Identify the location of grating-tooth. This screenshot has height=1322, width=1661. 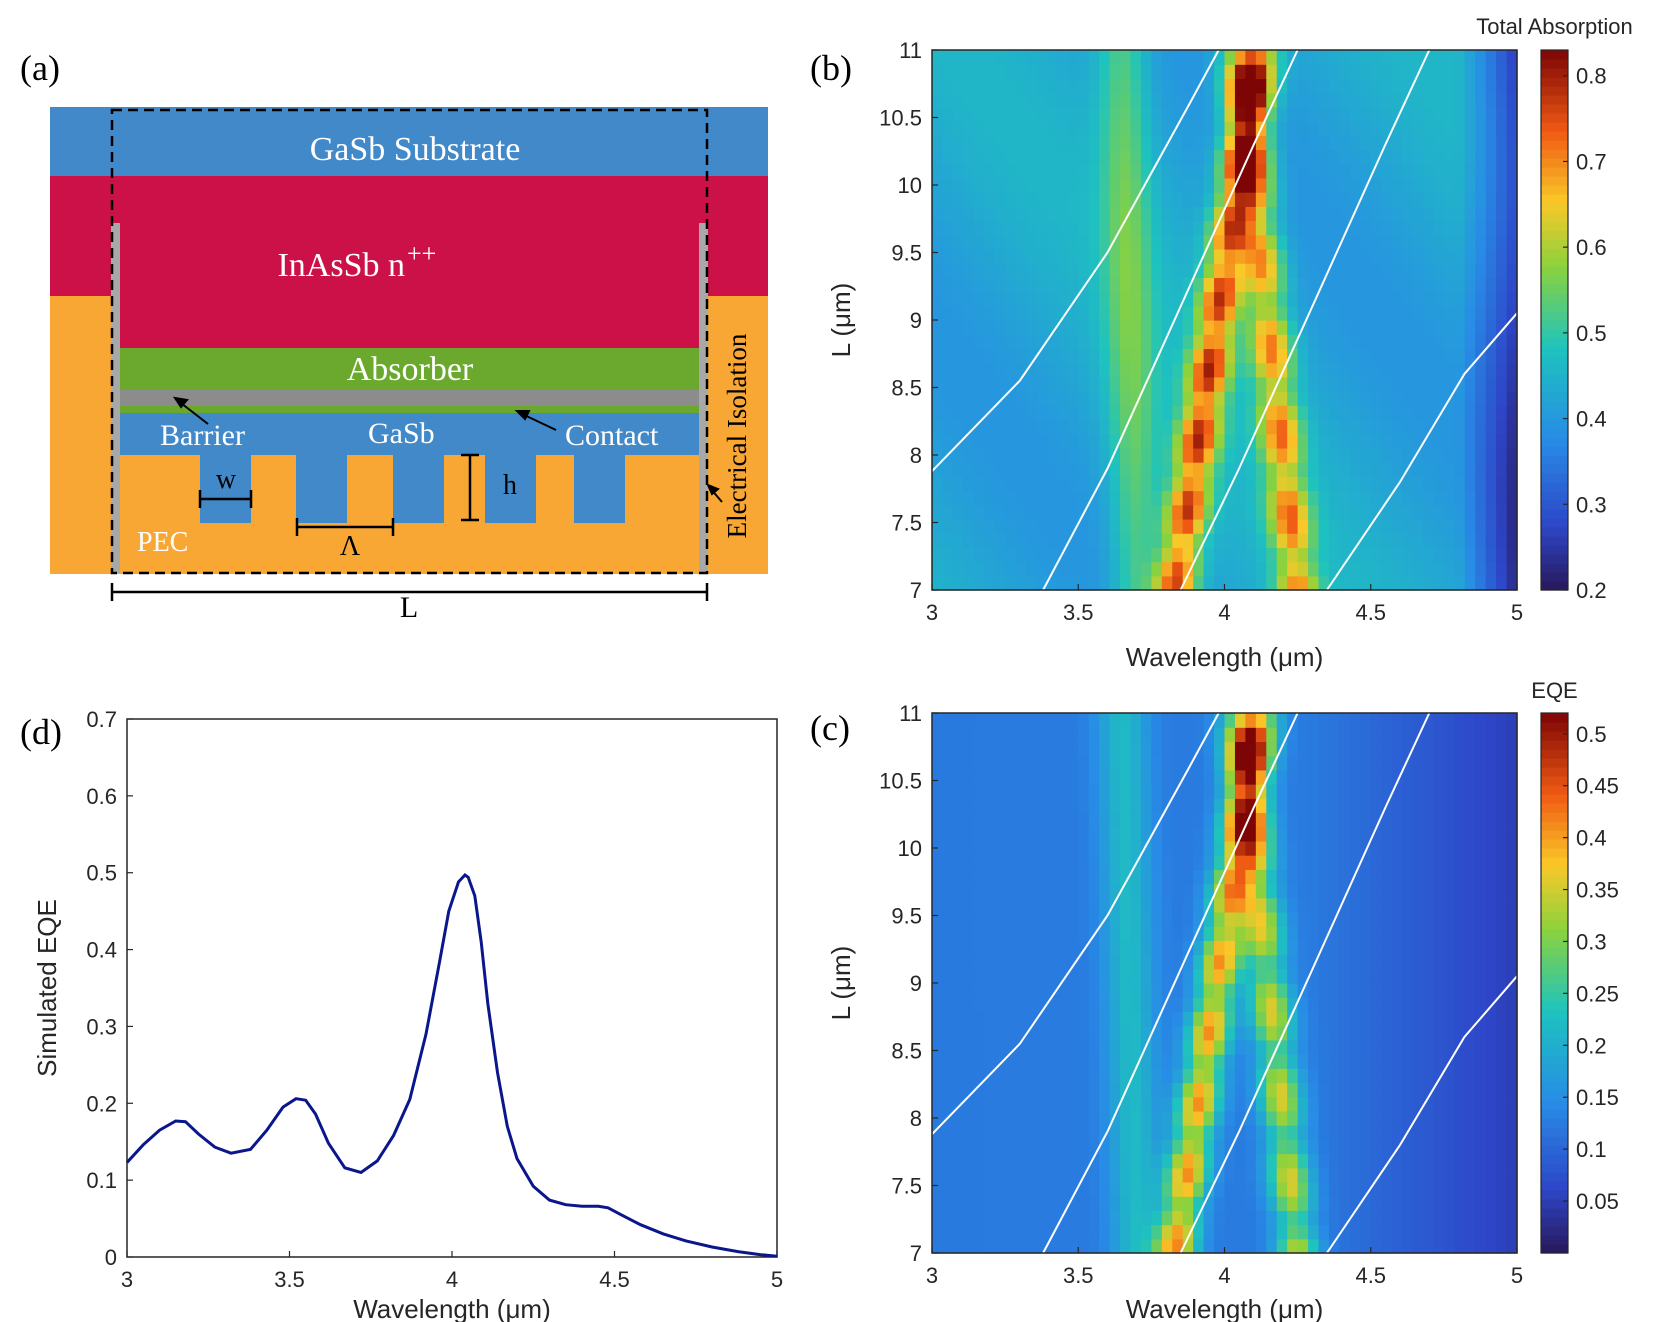
(418, 489).